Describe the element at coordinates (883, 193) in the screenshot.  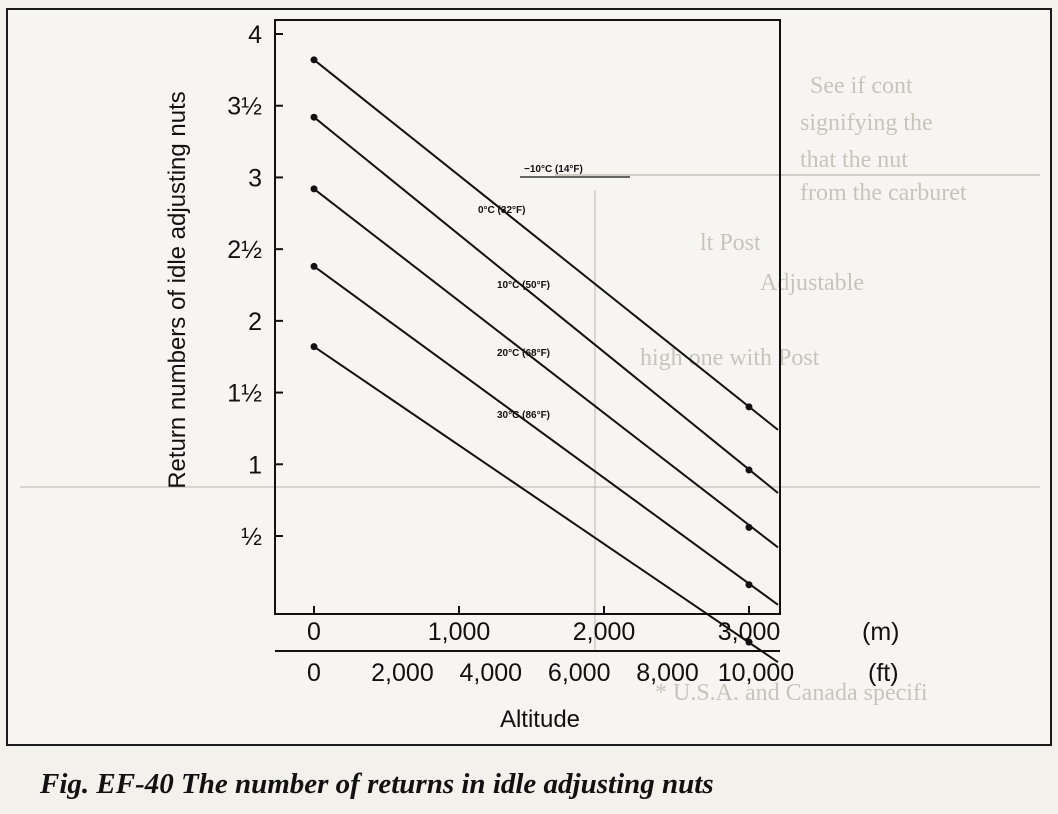
I see `bleed-line: from the carburet` at that location.